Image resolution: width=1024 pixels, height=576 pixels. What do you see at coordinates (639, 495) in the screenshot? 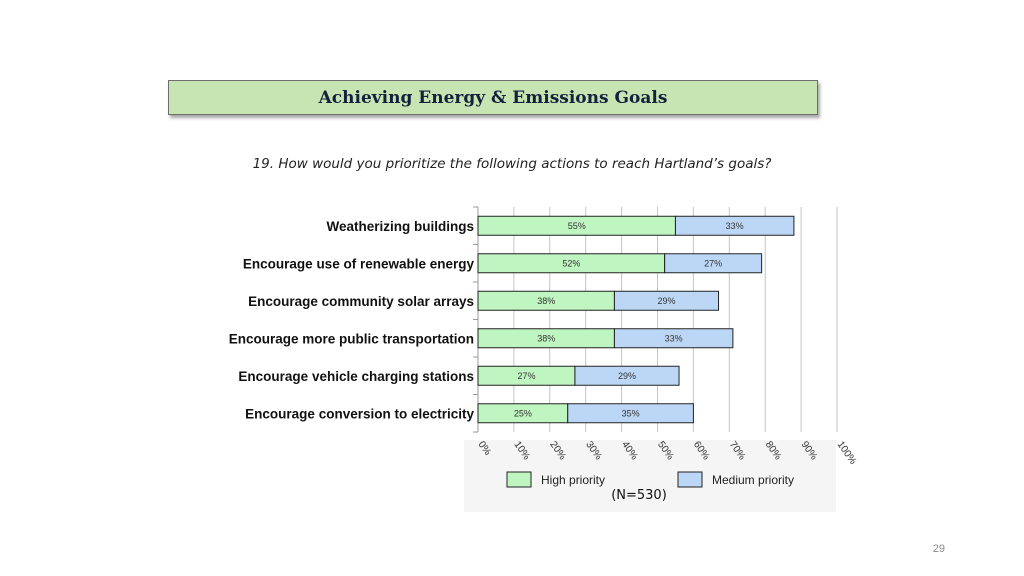
I see `sample-size-label: (N=530)` at bounding box center [639, 495].